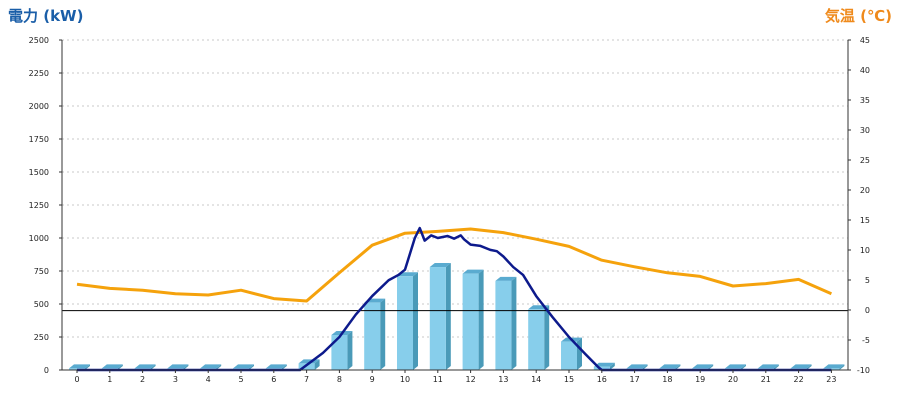 The image size is (900, 400). I want to click on x-tick-label: 22, so click(799, 379).